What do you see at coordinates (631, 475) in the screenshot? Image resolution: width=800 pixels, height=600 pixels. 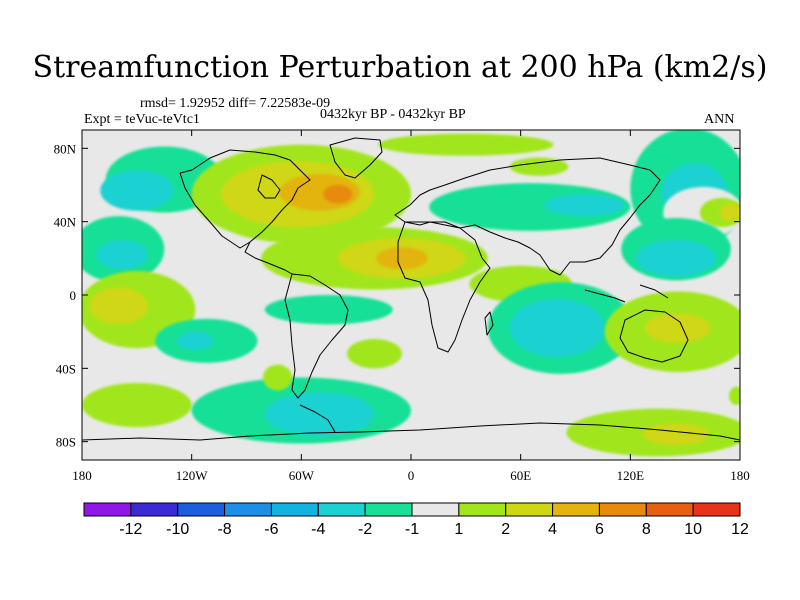 I see `x-tick-label-5: 120E` at bounding box center [631, 475].